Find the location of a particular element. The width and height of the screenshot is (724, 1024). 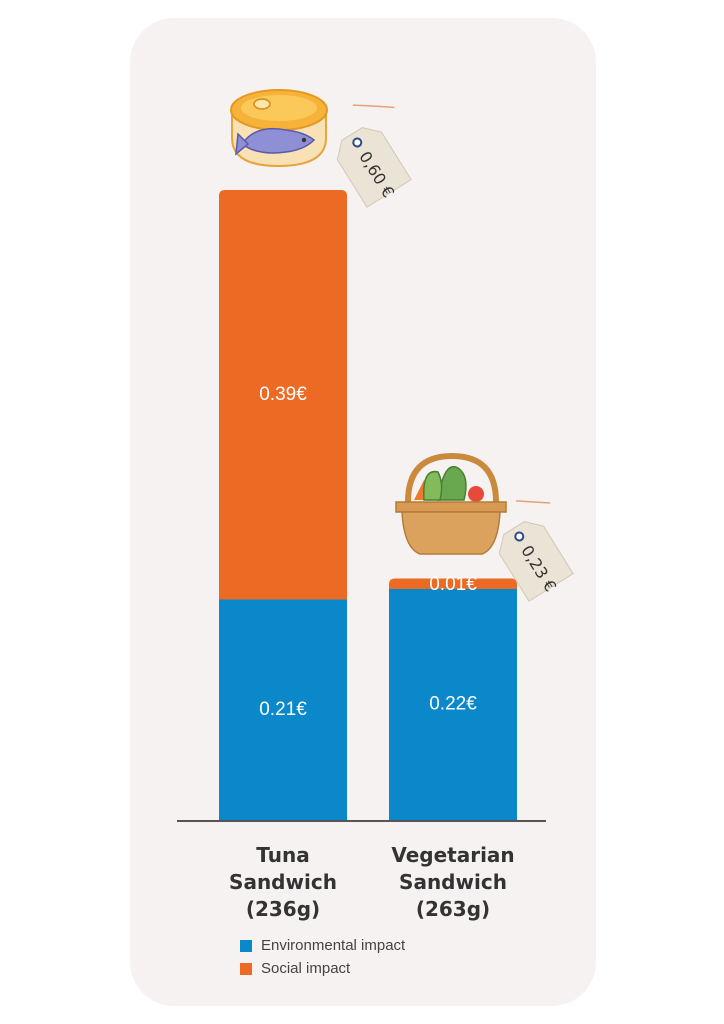

legend-item-environmental: Environmental impact is located at coordinates (322, 945).